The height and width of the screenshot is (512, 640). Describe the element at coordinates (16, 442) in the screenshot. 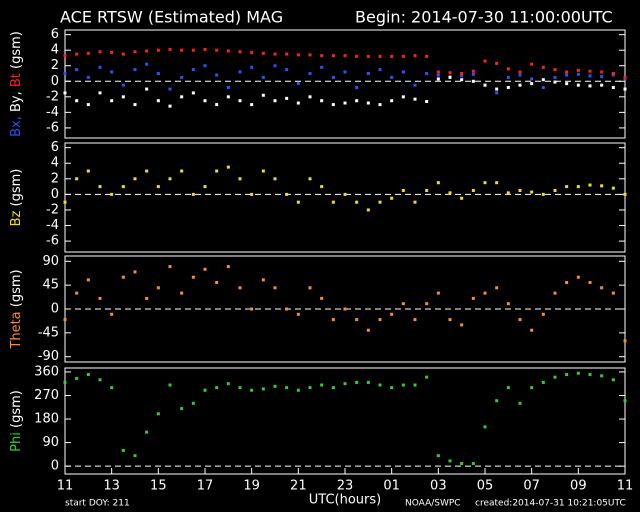

I see `legend-entry: Phi` at that location.